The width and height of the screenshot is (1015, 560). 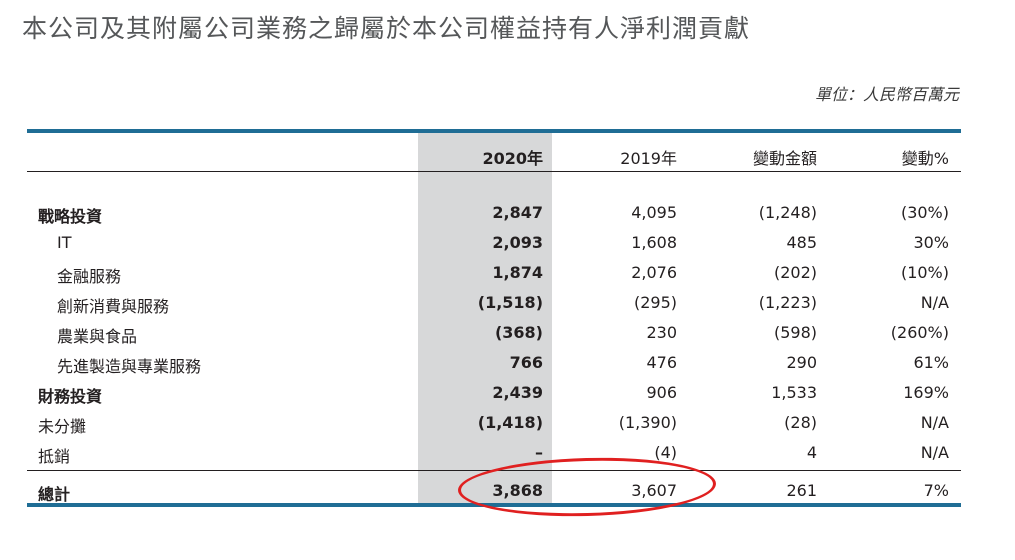 I want to click on cell-change: (1,248), so click(x=787, y=212).